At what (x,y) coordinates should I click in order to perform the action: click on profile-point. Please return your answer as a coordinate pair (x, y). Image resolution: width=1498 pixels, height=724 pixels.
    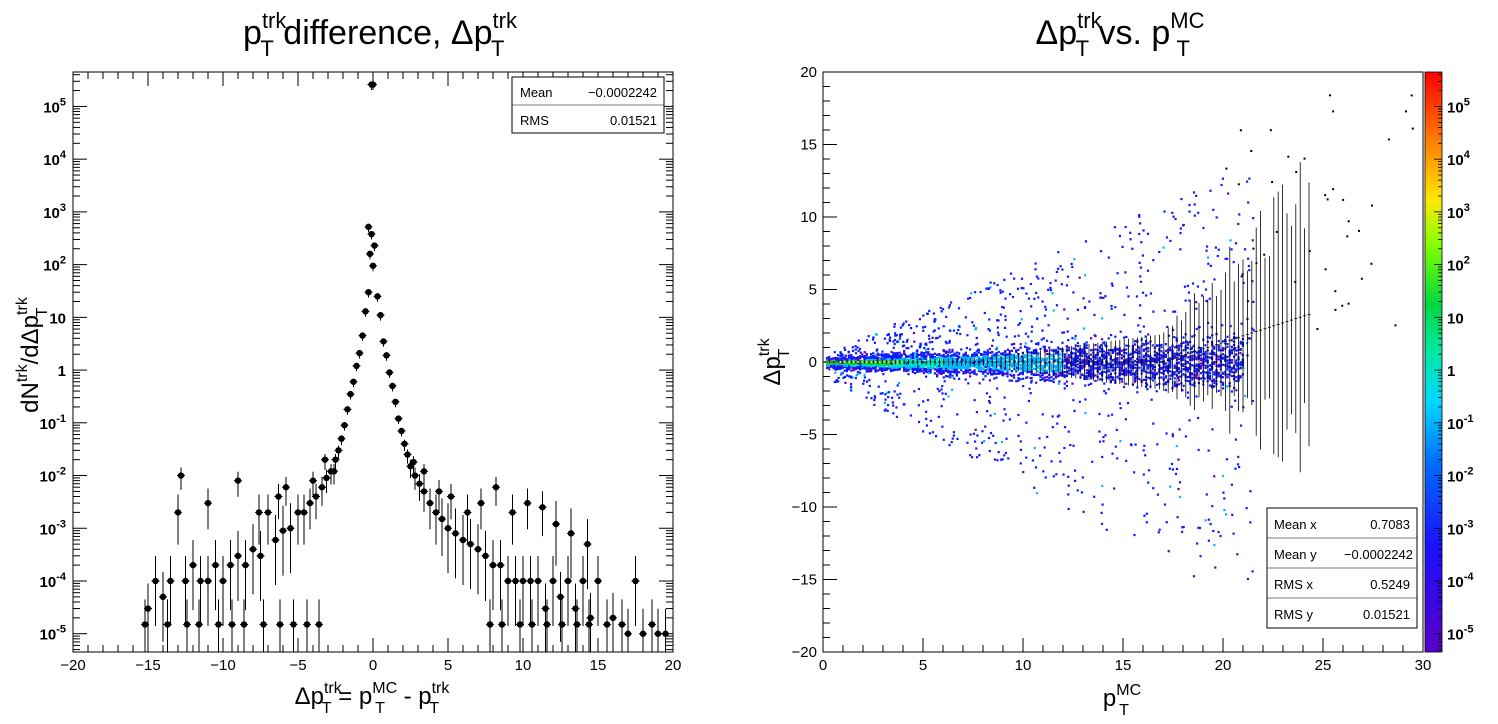
    Looking at the image, I should click on (1071, 362).